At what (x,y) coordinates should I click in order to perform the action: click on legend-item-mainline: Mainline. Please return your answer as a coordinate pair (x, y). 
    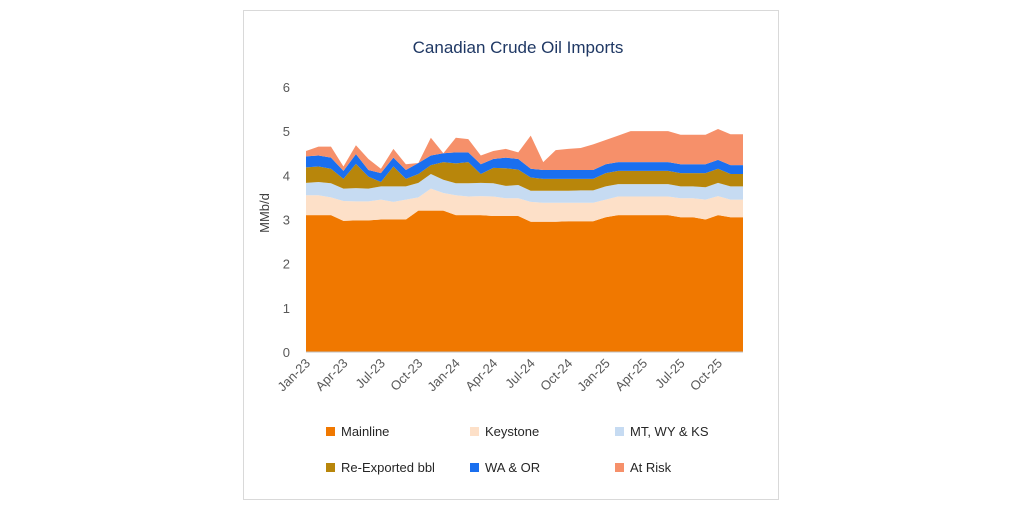
    Looking at the image, I should click on (357, 431).